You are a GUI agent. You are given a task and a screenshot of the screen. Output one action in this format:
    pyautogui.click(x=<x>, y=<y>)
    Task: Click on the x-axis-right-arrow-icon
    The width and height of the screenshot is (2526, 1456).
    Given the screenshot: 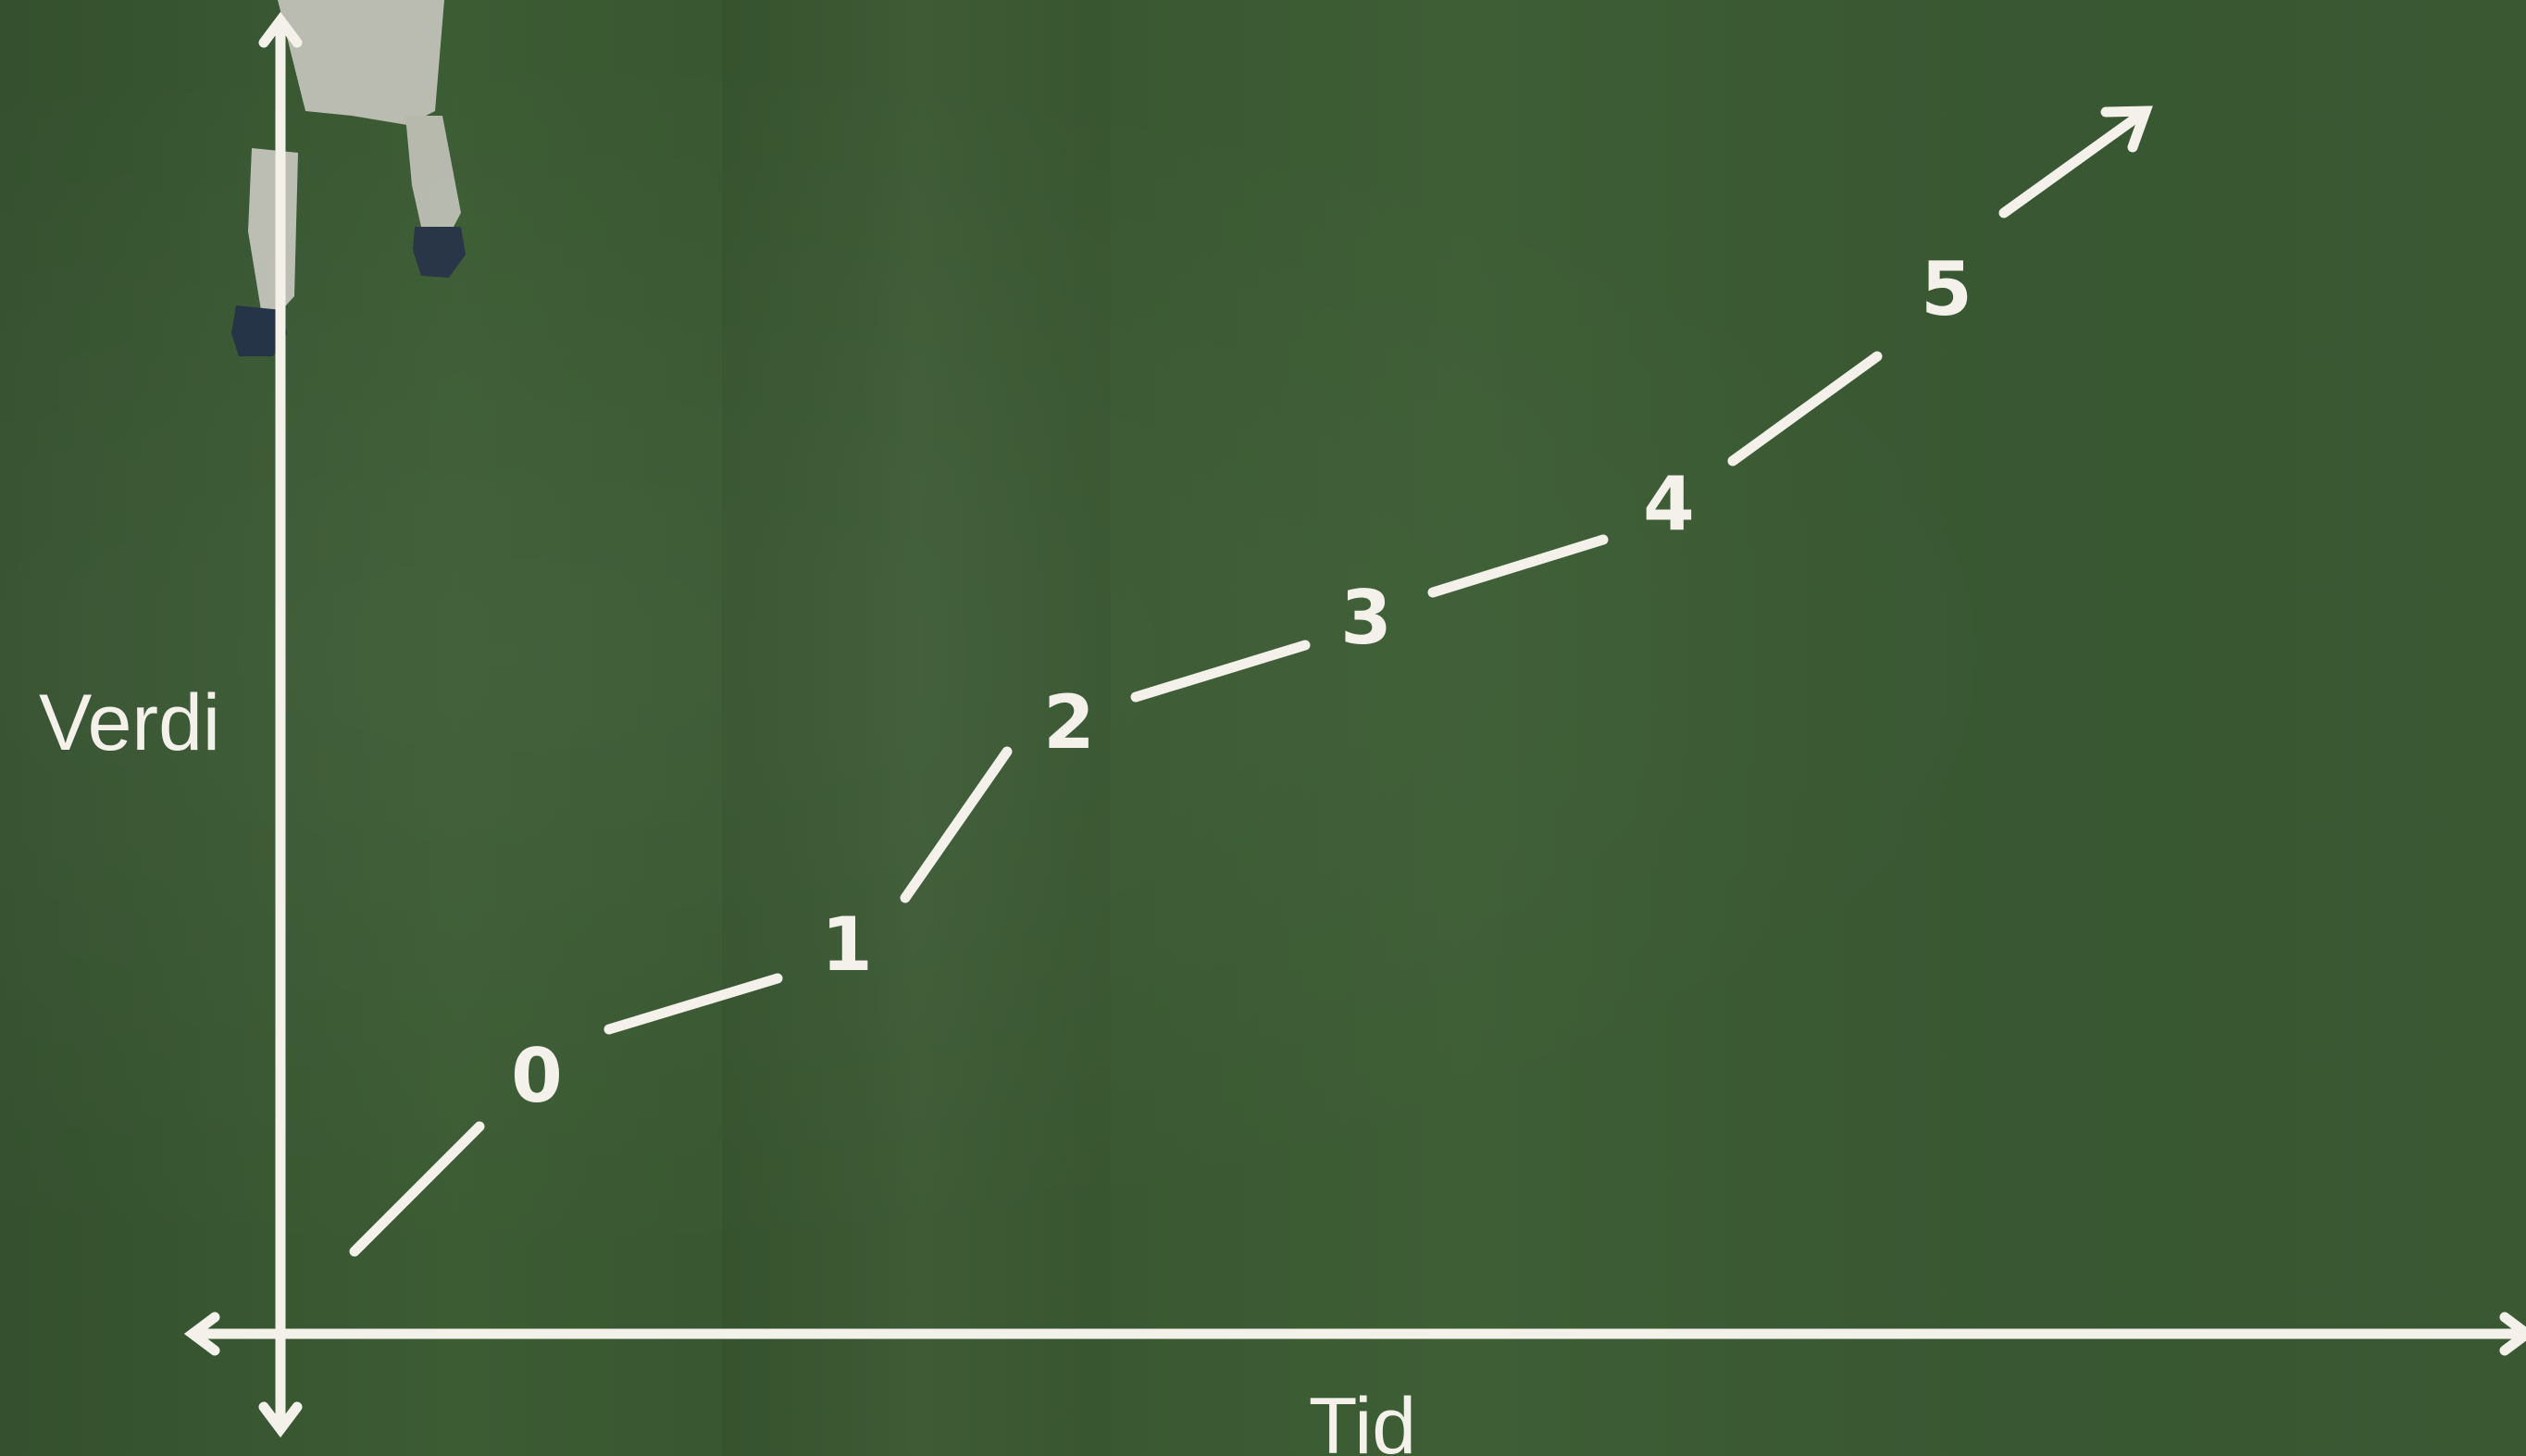 What is the action you would take?
    pyautogui.click(x=2513, y=1334)
    